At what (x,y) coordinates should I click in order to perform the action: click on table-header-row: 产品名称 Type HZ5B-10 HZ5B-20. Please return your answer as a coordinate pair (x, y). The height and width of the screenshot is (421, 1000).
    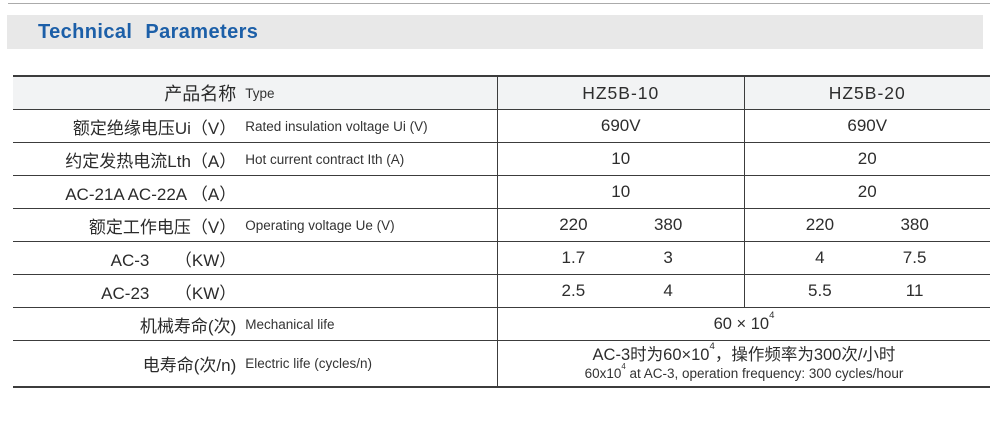
    Looking at the image, I should click on (501, 93).